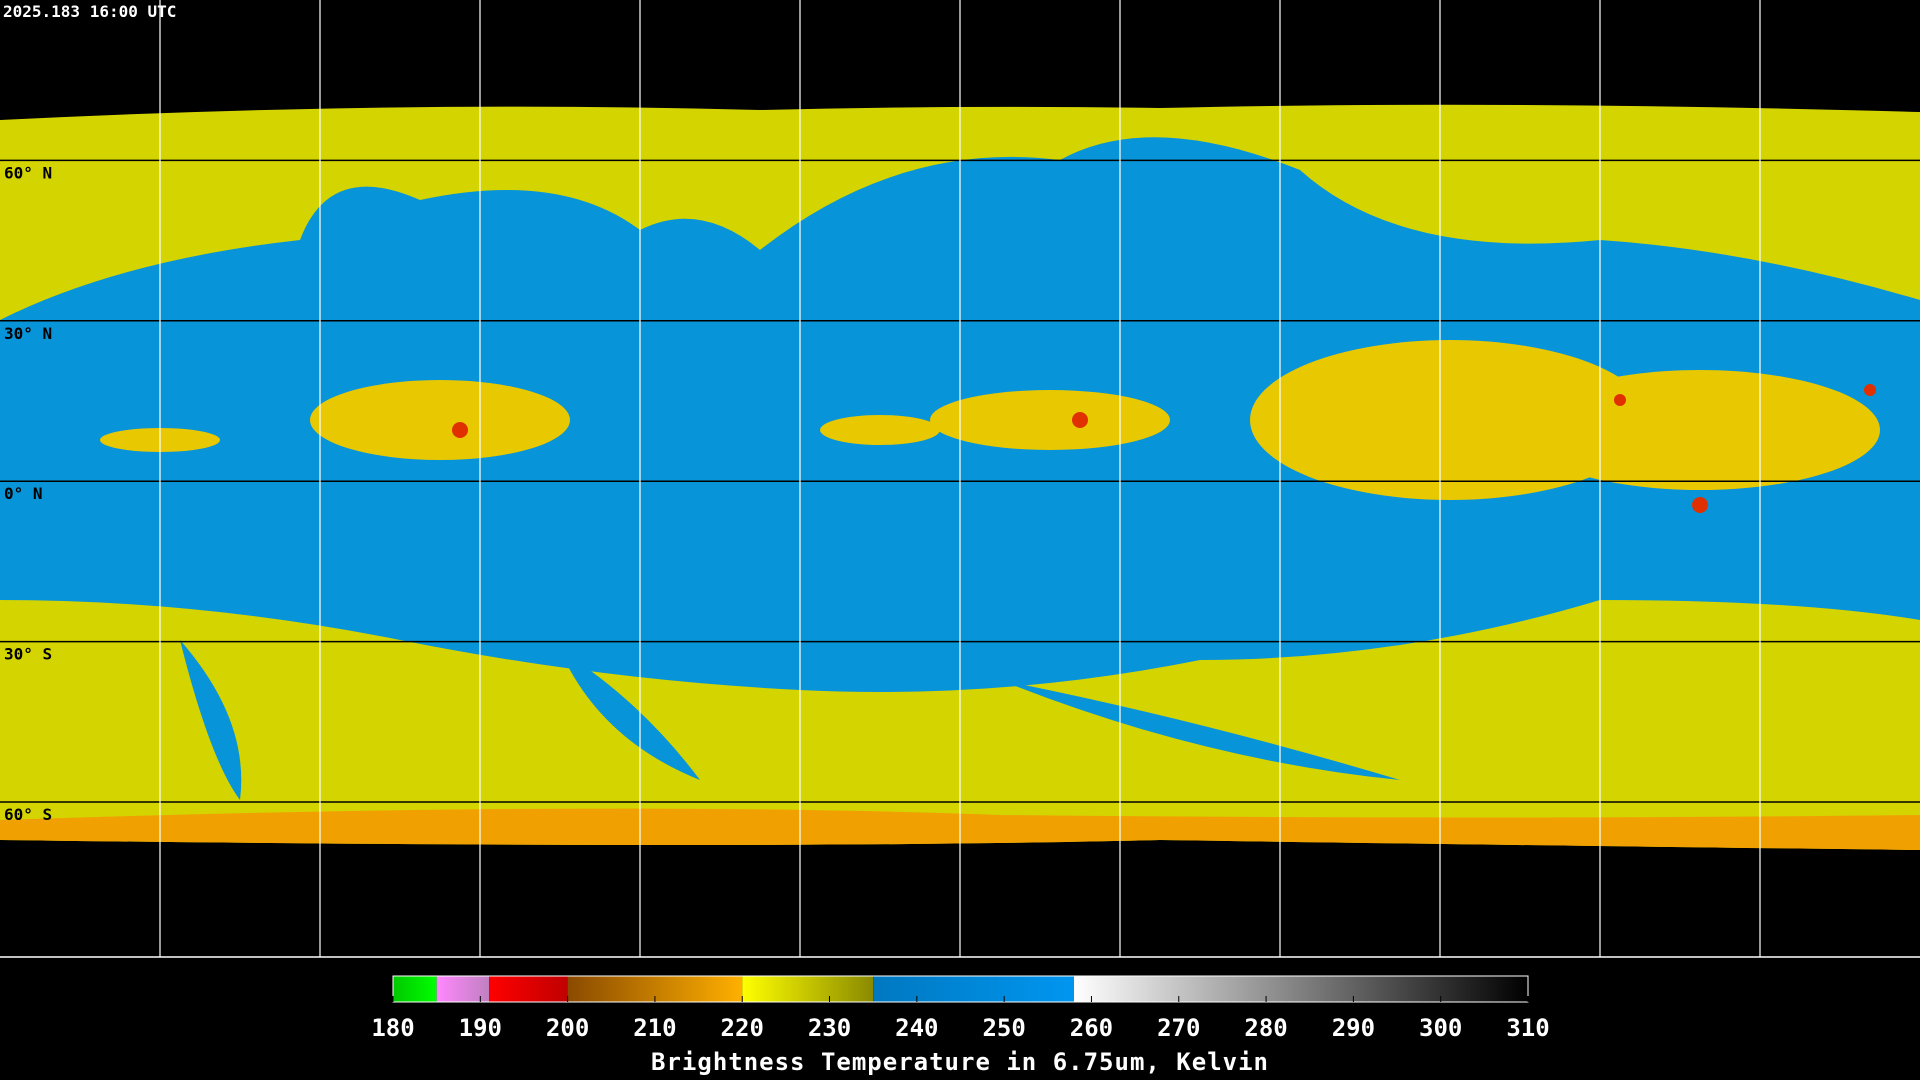  Describe the element at coordinates (567, 1028) in the screenshot. I see `colorbar-tick-label: 200` at that location.